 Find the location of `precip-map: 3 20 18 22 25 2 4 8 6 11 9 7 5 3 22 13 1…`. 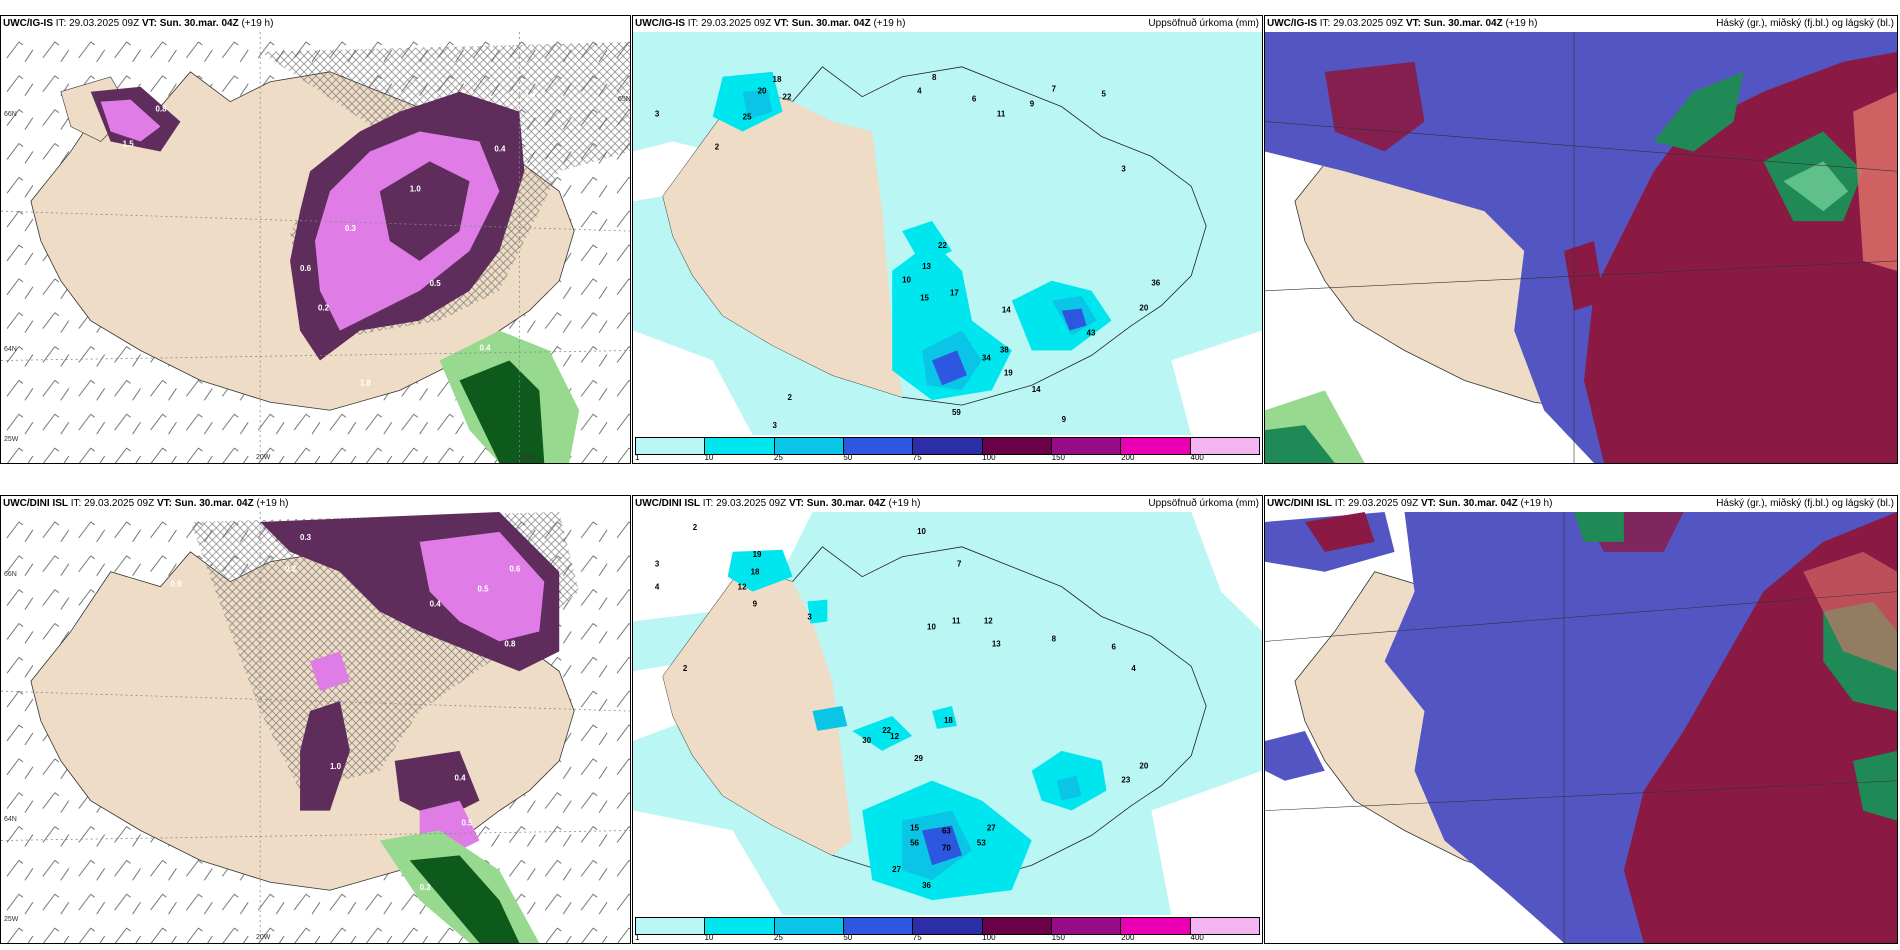

precip-map: 3 20 18 22 25 2 4 8 6 11 9 7 5 3 22 13 1… is located at coordinates (947, 233).